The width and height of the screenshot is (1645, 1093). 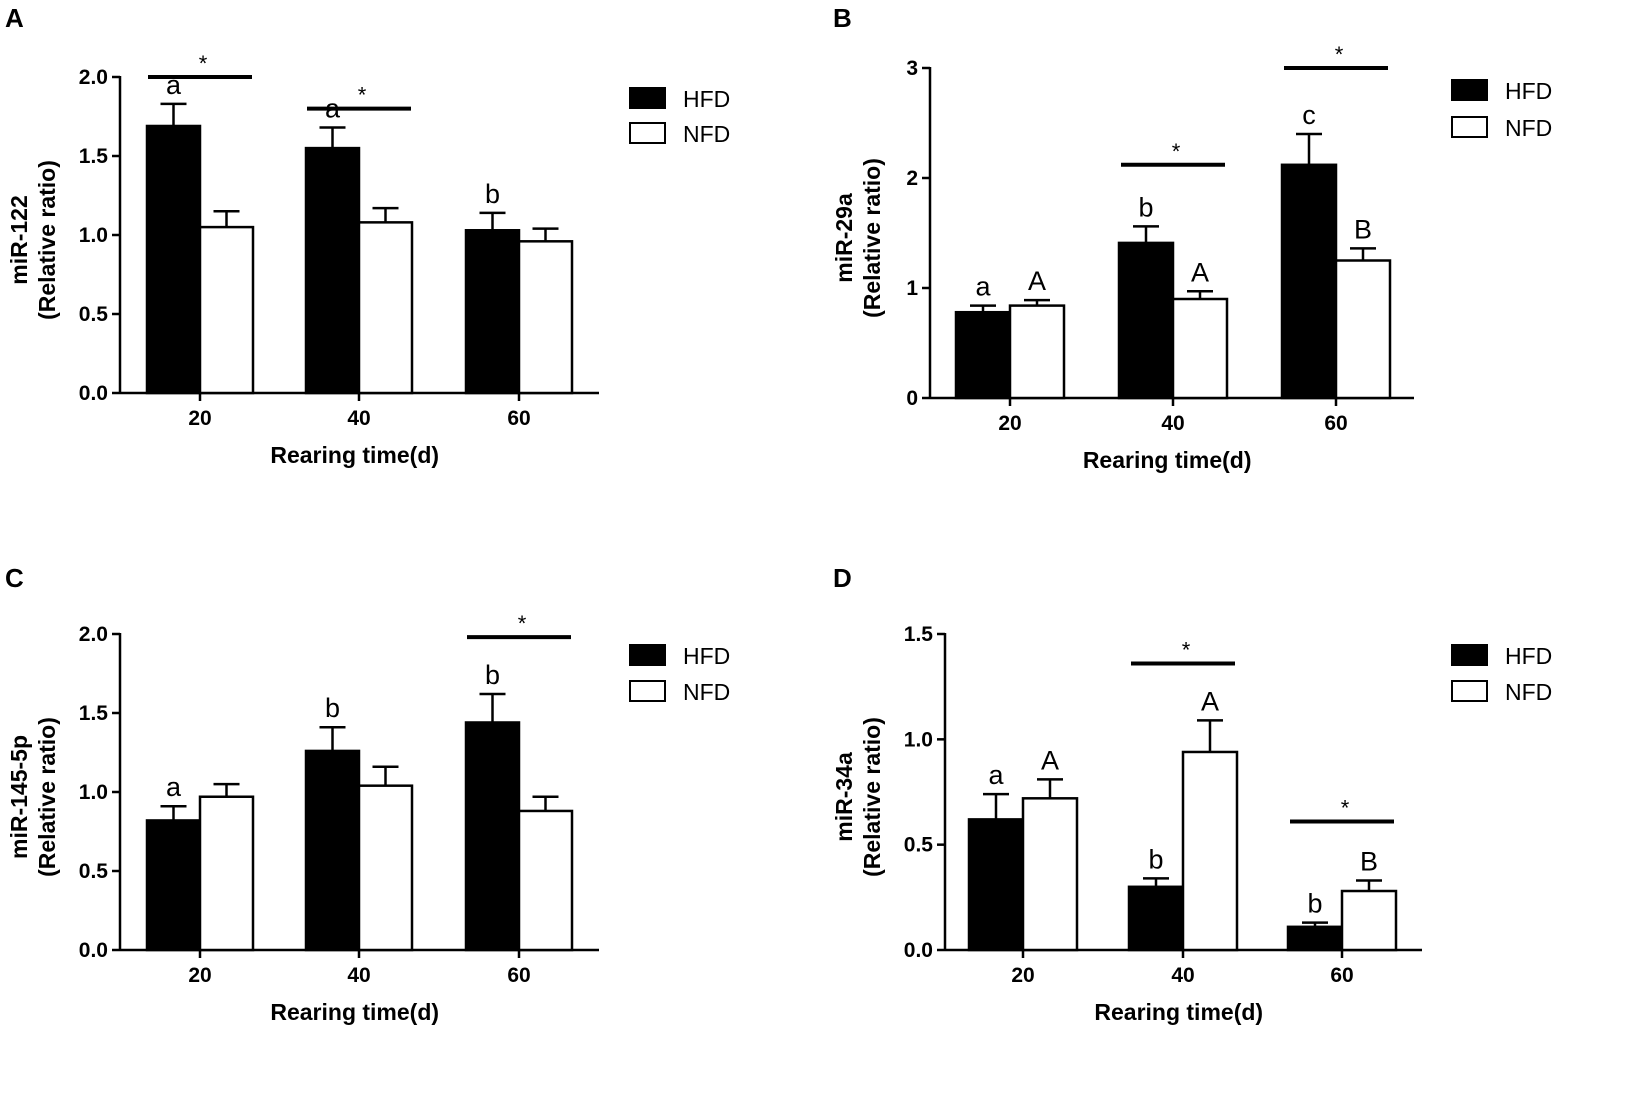 I want to click on y-tick-label: 0, so click(x=912, y=398).